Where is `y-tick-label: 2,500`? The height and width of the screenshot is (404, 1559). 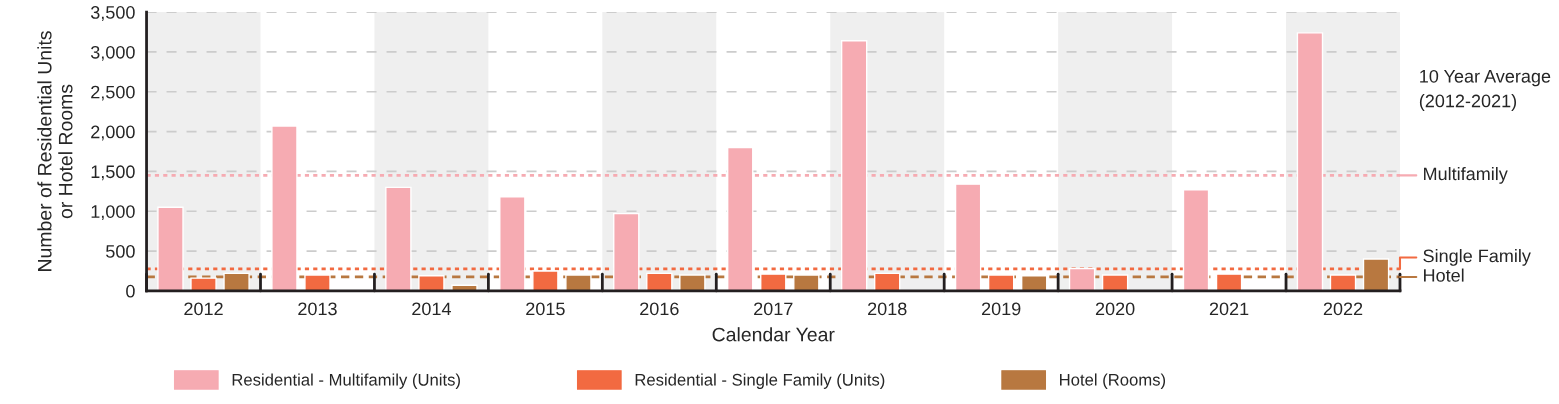 y-tick-label: 2,500 is located at coordinates (113, 93).